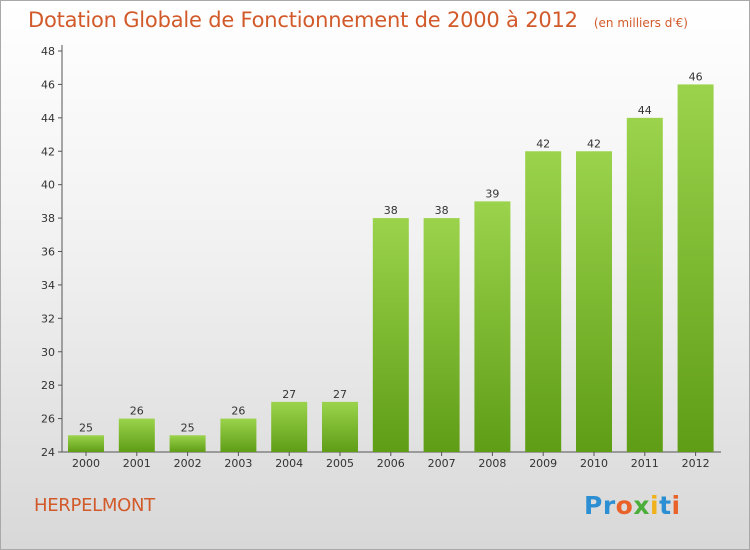  Describe the element at coordinates (137, 463) in the screenshot. I see `x-tick-label: 2001` at that location.